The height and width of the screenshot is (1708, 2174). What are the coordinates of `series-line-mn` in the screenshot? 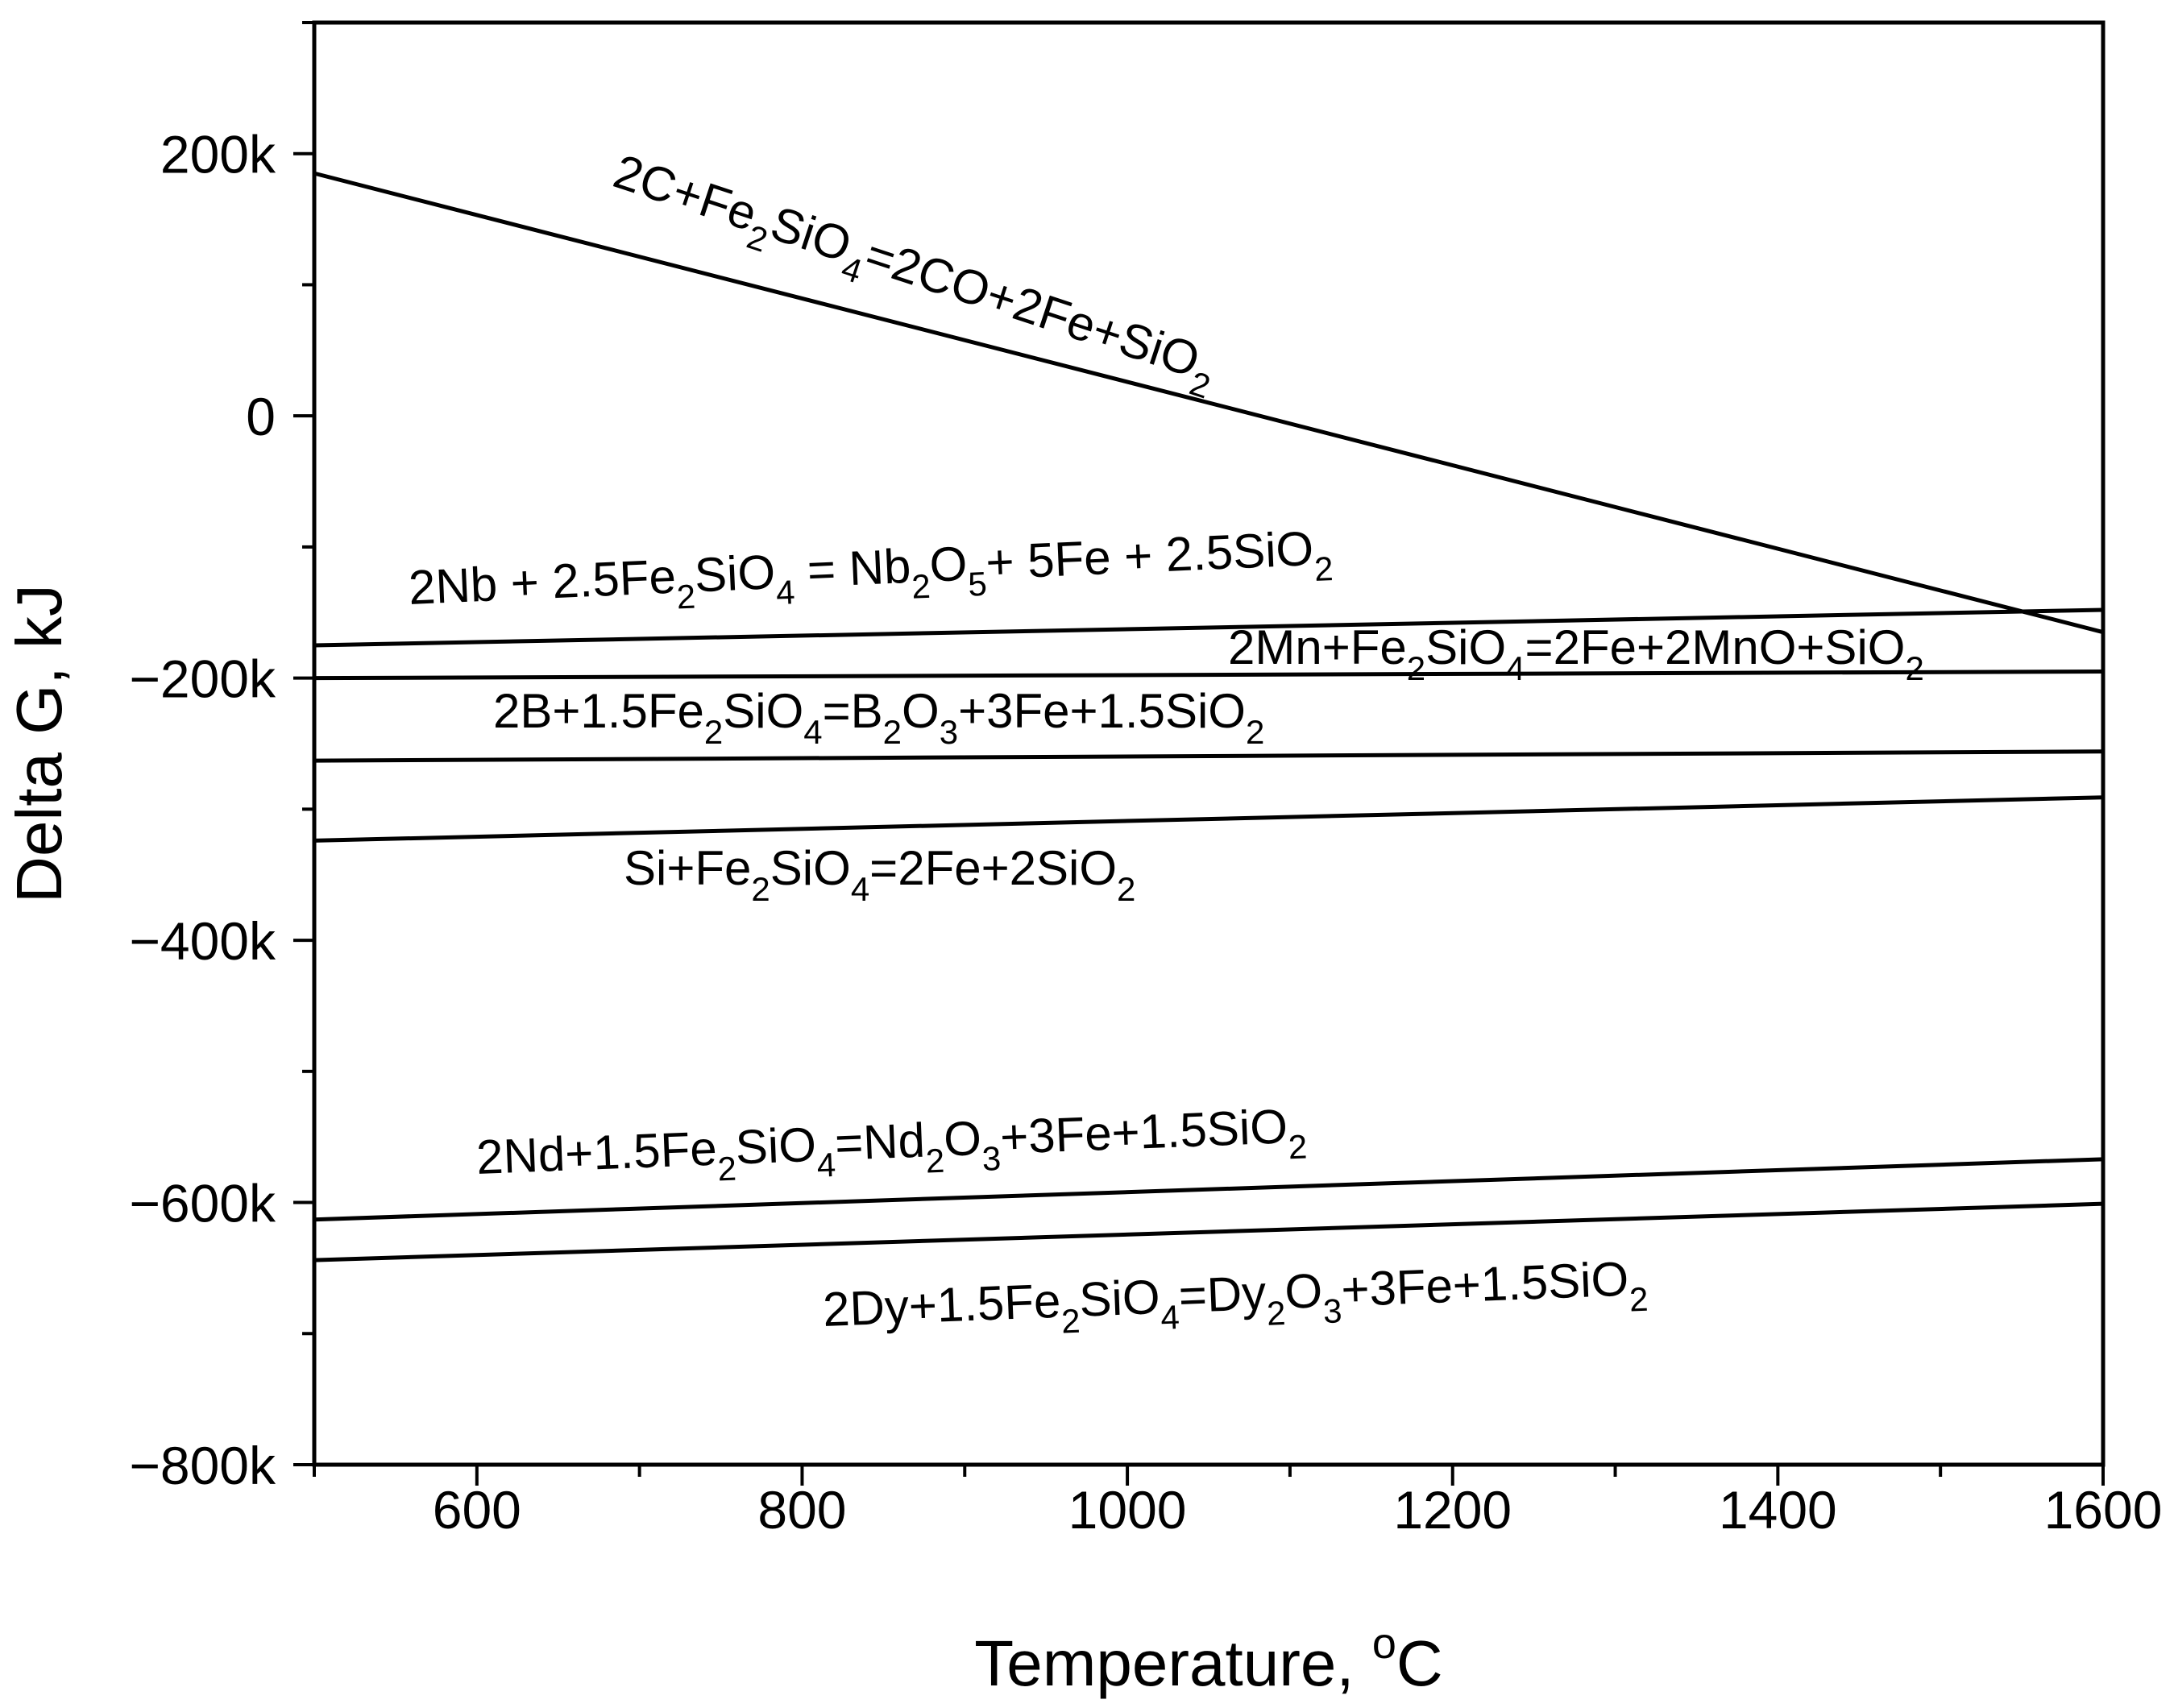 It's located at (1208, 675).